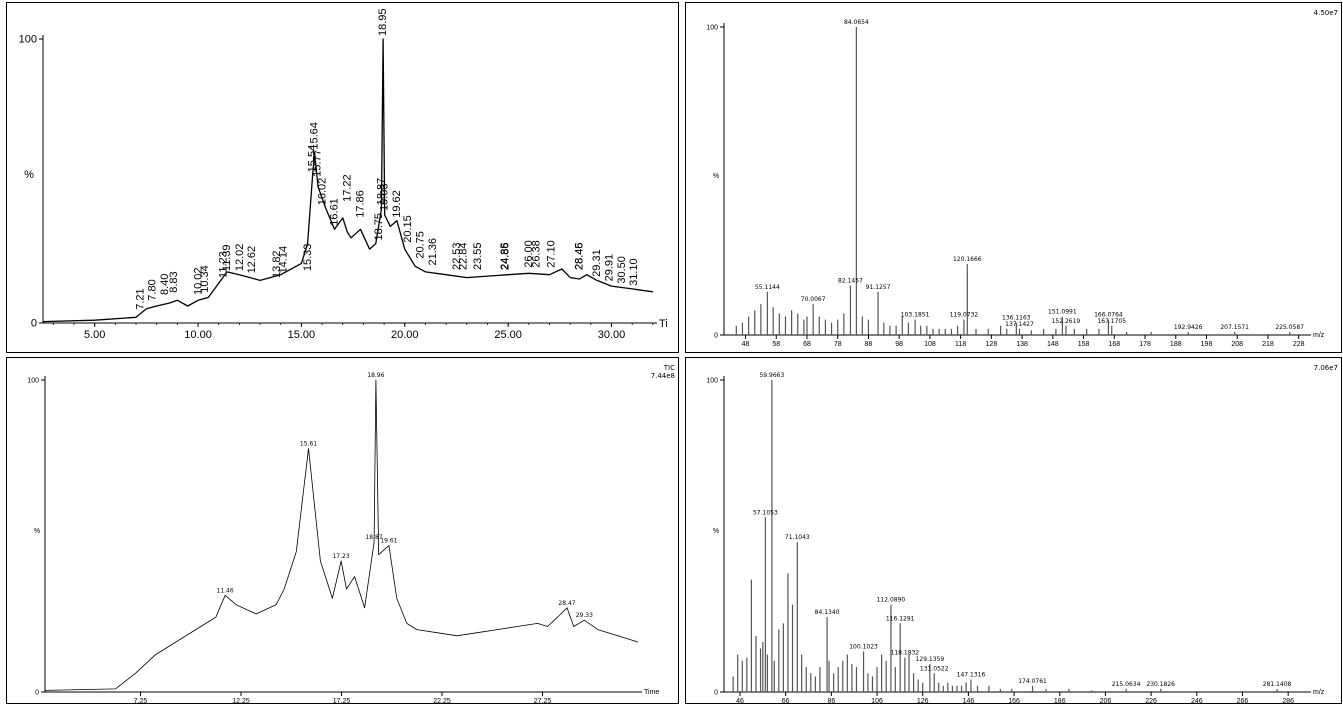 Image resolution: width=1343 pixels, height=705 pixels. What do you see at coordinates (831, 701) in the screenshot?
I see `x-tick-label-2: 86` at bounding box center [831, 701].